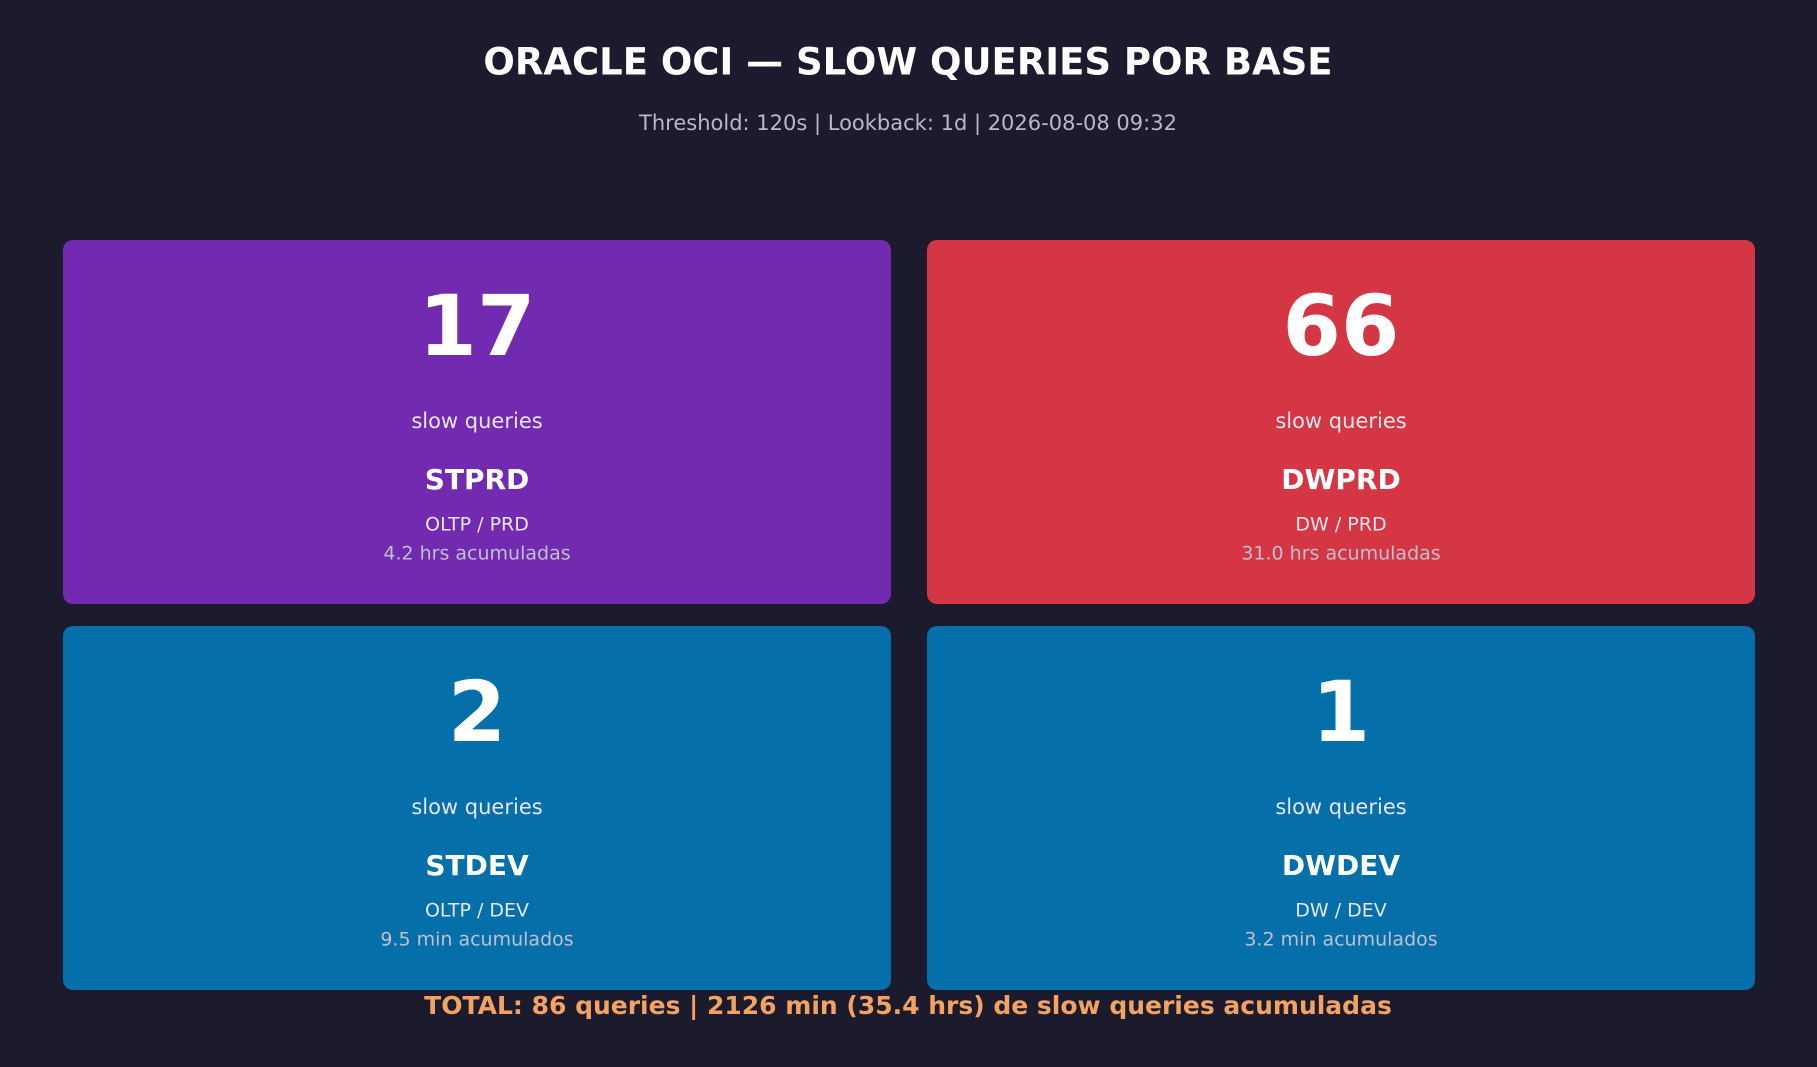  Describe the element at coordinates (476, 554) in the screenshot. I see `card-accumulated: 4.2 hrs acumuladas` at that location.